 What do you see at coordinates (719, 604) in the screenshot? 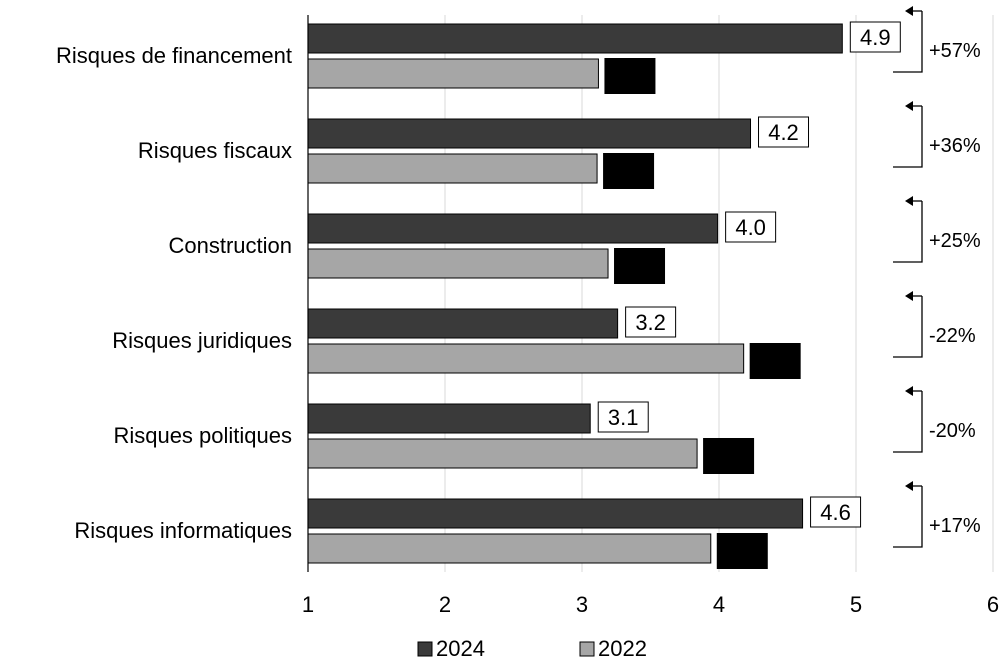
I see `x-tick-label: 4` at bounding box center [719, 604].